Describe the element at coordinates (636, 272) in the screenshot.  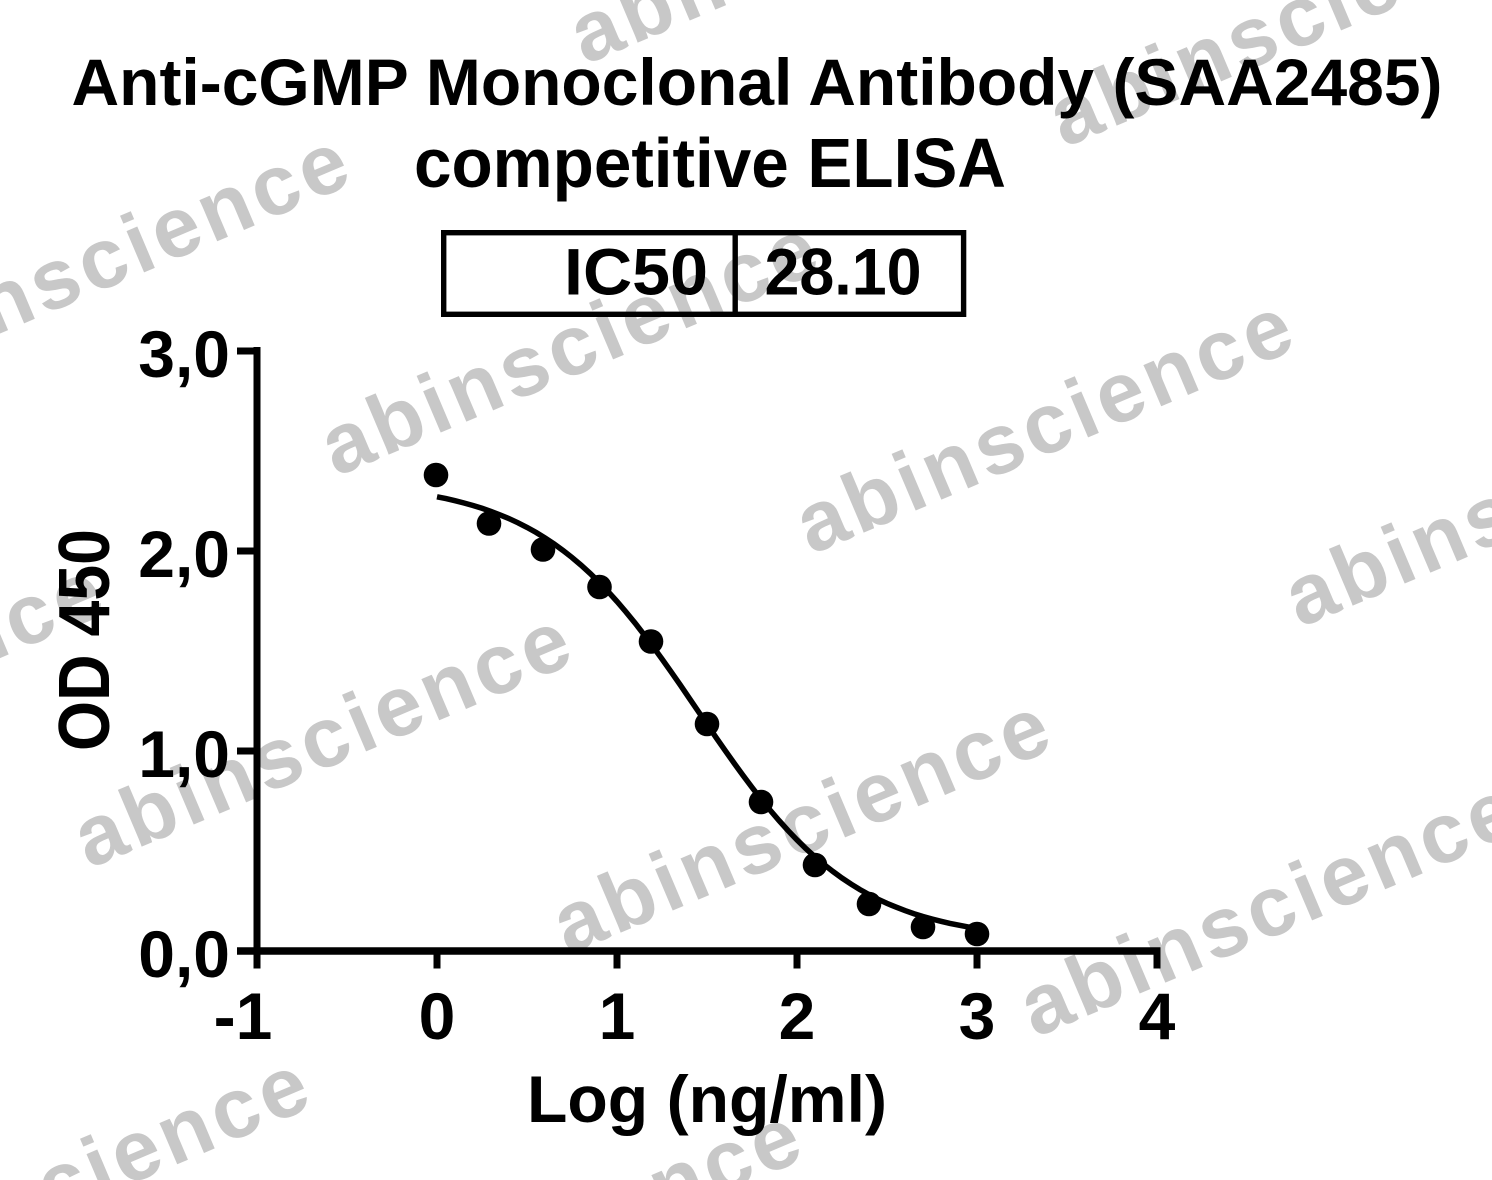
I see `svg-text: IC50` at that location.